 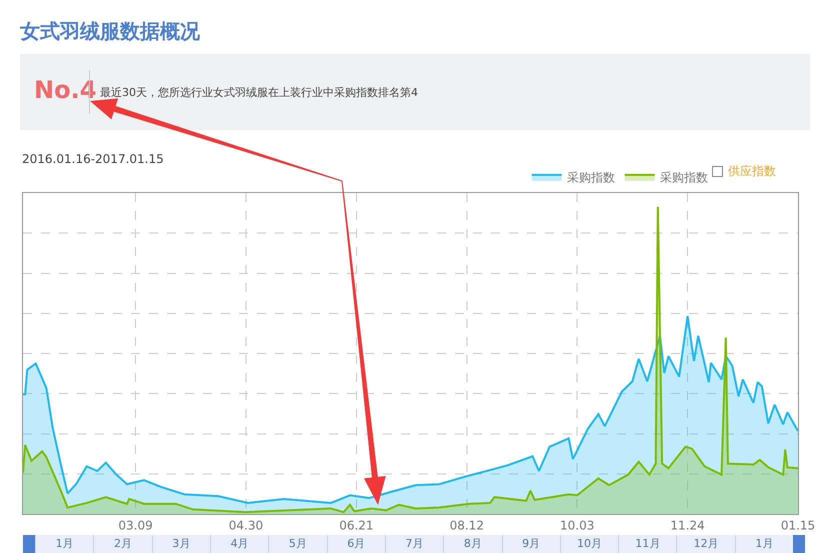 What do you see at coordinates (531, 544) in the screenshot?
I see `text: 9月` at bounding box center [531, 544].